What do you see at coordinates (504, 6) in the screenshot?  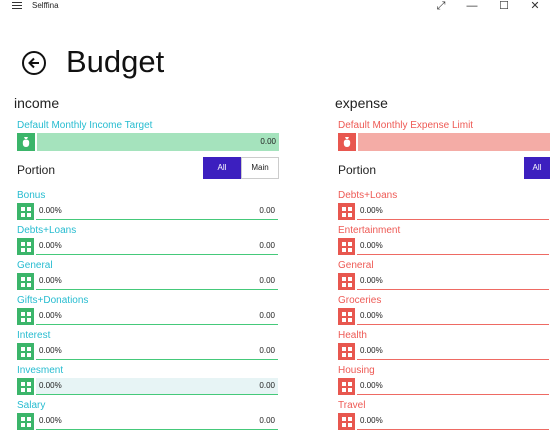 I see `maximize-button: ☐` at bounding box center [504, 6].